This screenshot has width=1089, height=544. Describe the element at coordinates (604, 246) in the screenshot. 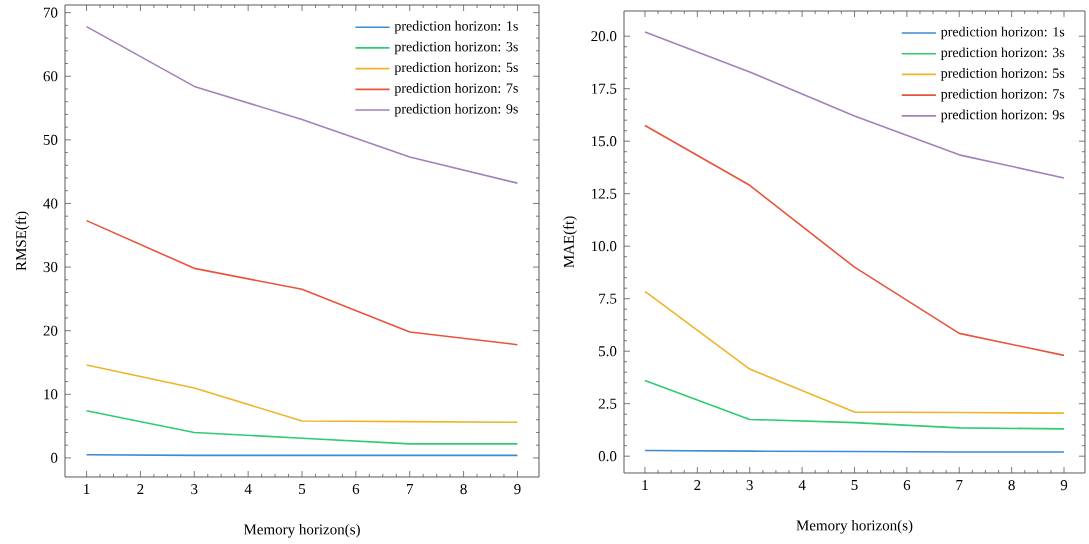

I see `y-tick-label: 10.0` at that location.